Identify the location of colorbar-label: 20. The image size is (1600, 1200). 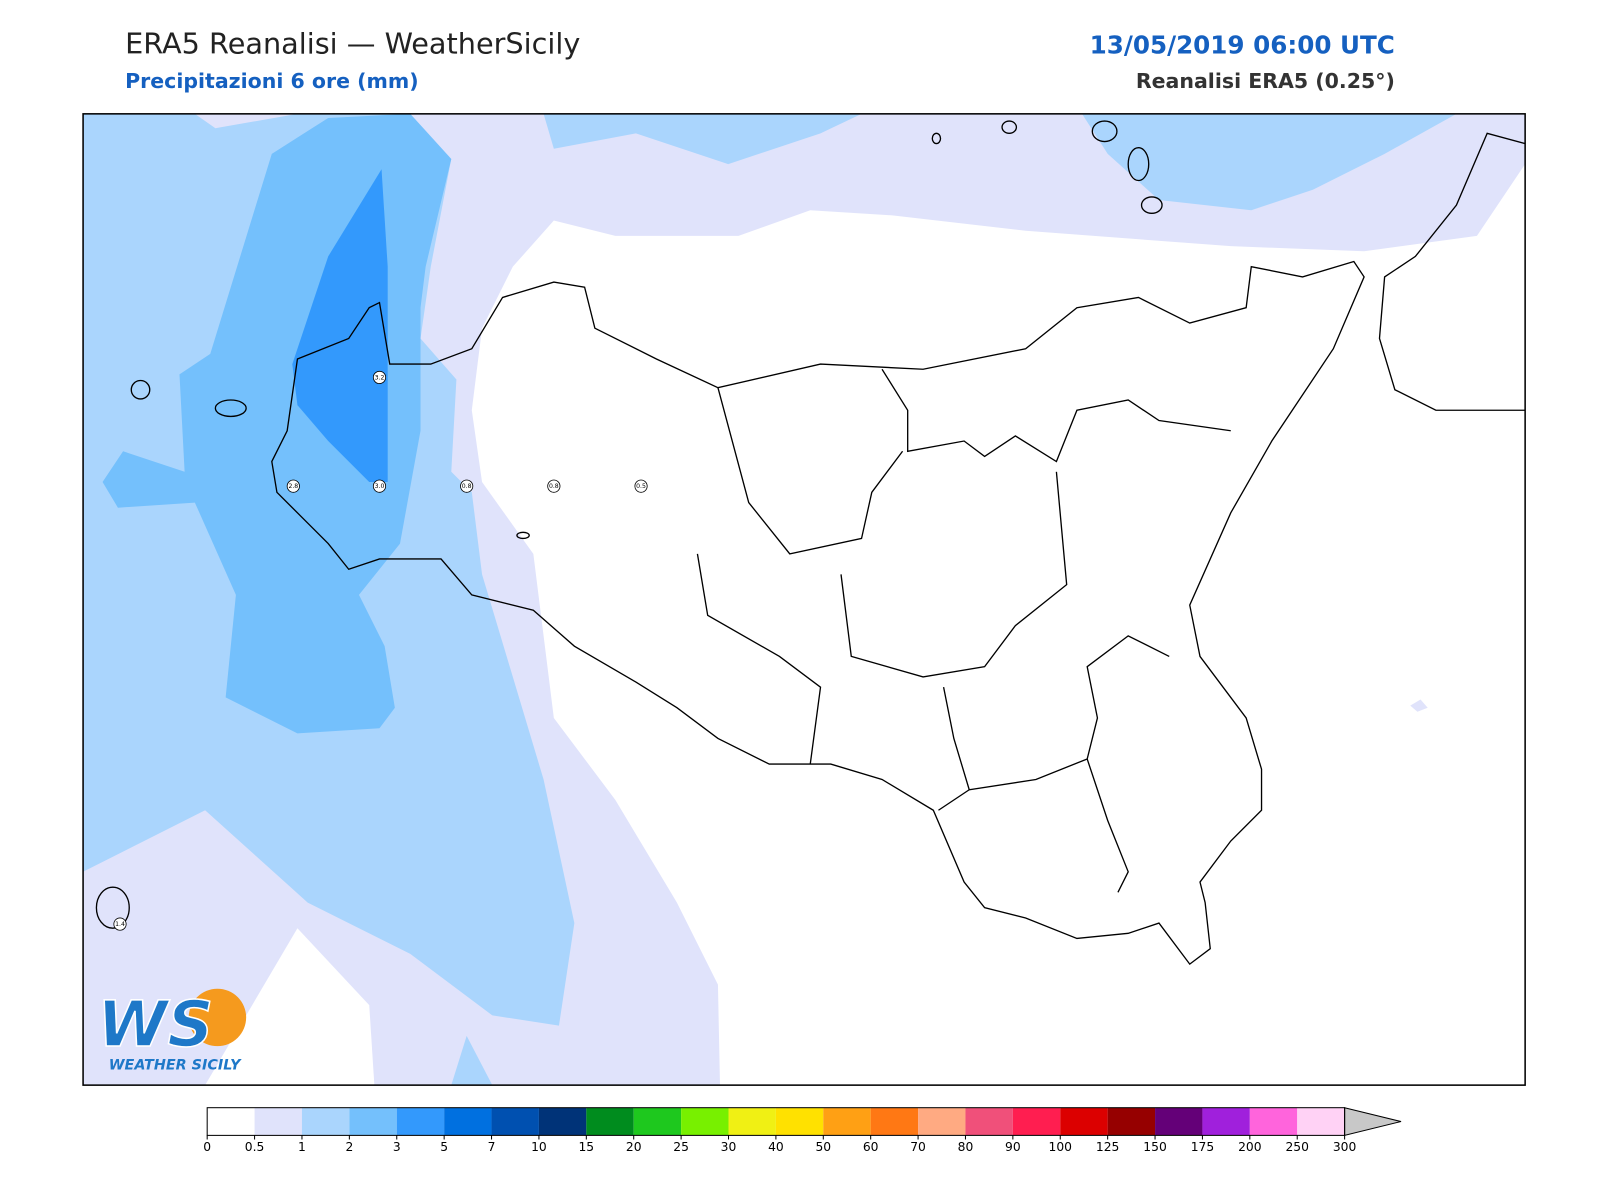
(634, 1147).